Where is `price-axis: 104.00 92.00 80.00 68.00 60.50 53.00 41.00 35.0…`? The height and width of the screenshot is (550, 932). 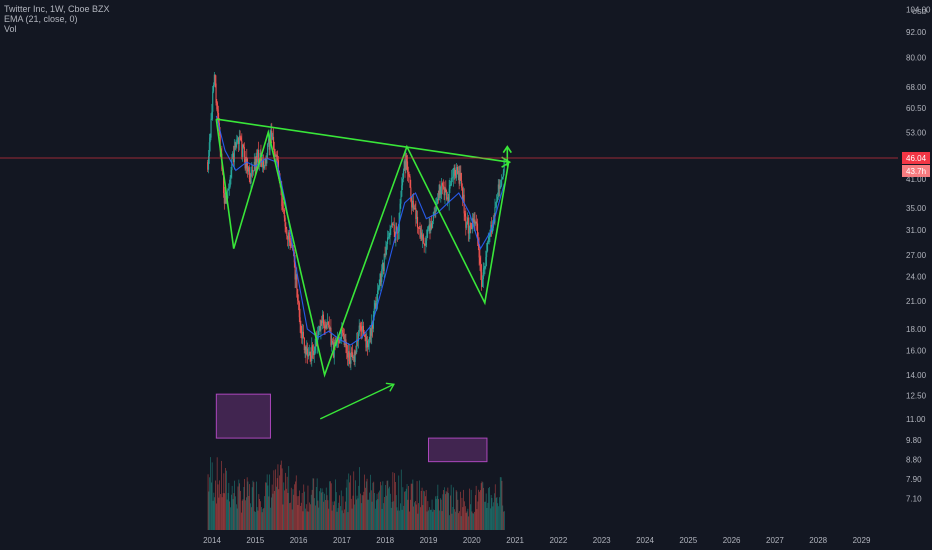 price-axis: 104.00 92.00 80.00 68.00 60.50 53.00 41.00 35.0… is located at coordinates (916, 255).